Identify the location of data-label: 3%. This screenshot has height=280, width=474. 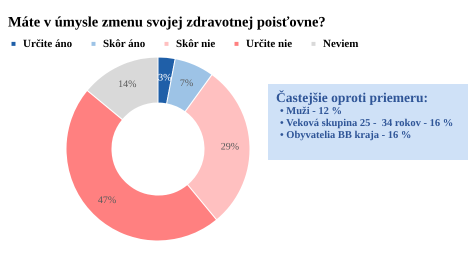
(165, 78).